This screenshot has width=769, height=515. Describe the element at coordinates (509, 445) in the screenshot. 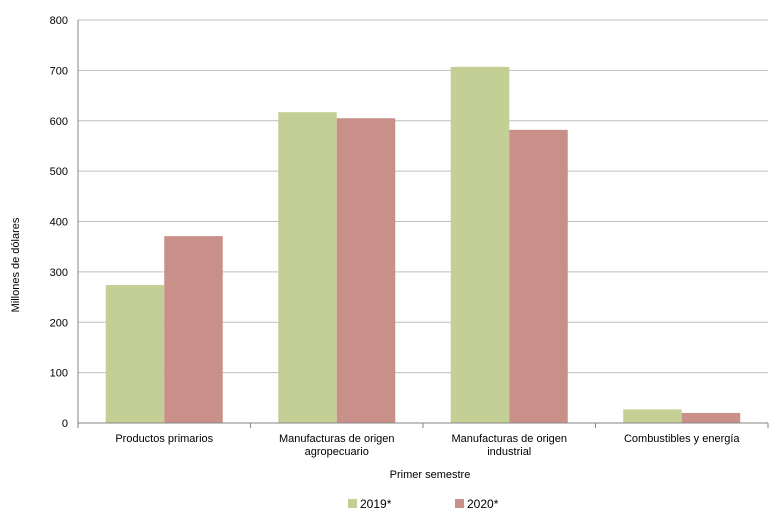

I see `x-tick-label: Manufacturas de origen industrial` at that location.